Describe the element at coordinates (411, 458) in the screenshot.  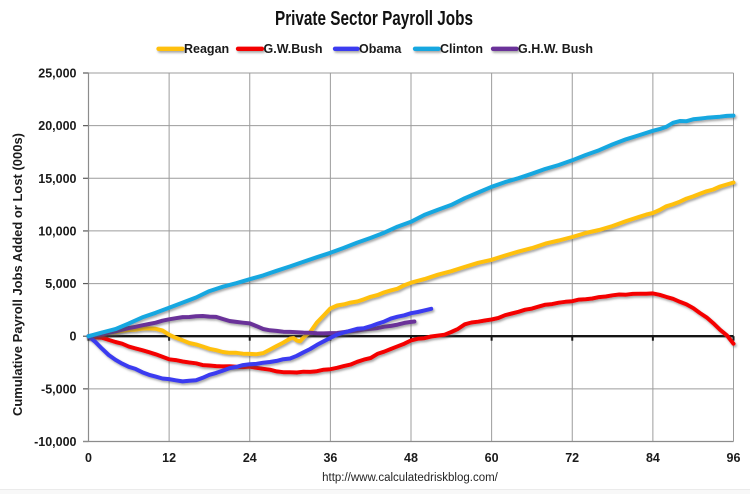
I see `svg-text: 48` at that location.